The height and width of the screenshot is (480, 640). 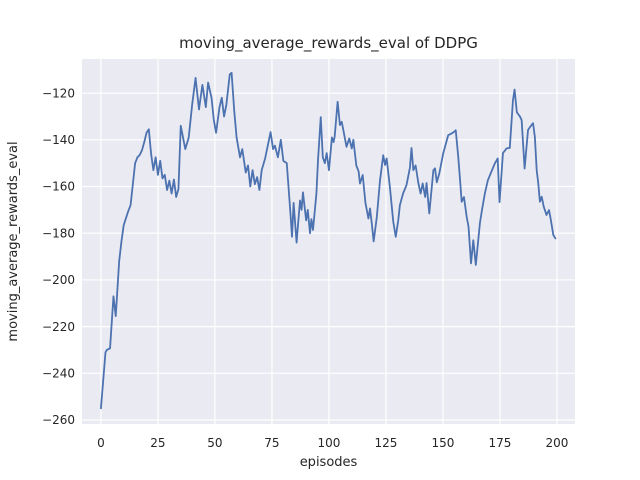 What do you see at coordinates (58, 256) in the screenshot?
I see `y-tick-labels: −120 −140 −160 −180 −200 −220 −240 −260` at bounding box center [58, 256].